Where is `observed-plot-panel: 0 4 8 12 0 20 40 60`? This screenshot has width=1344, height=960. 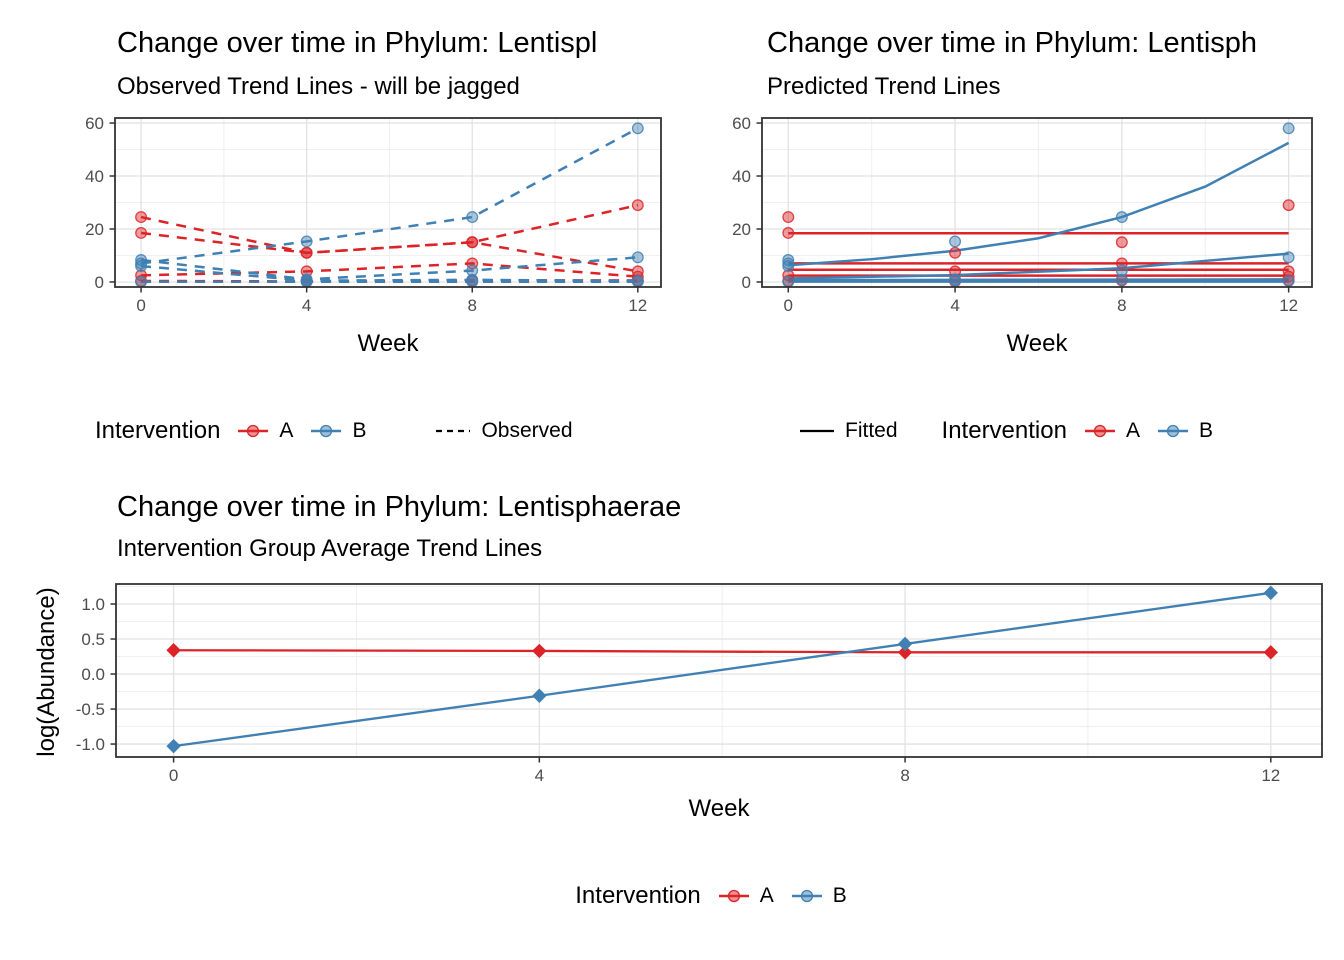 observed-plot-panel: 0 4 8 12 0 20 40 60 is located at coordinates (373, 214).